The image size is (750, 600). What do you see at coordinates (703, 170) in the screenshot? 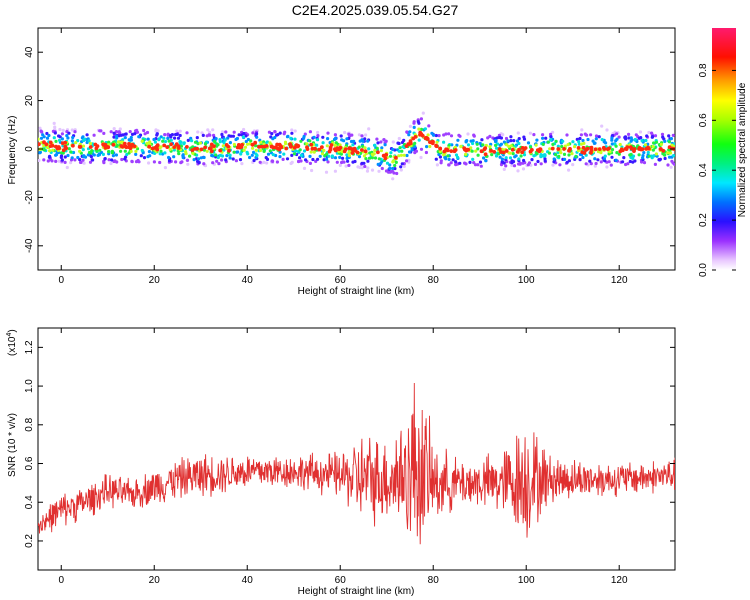
I see `colorbar-tick-label: 0.4` at bounding box center [703, 170].